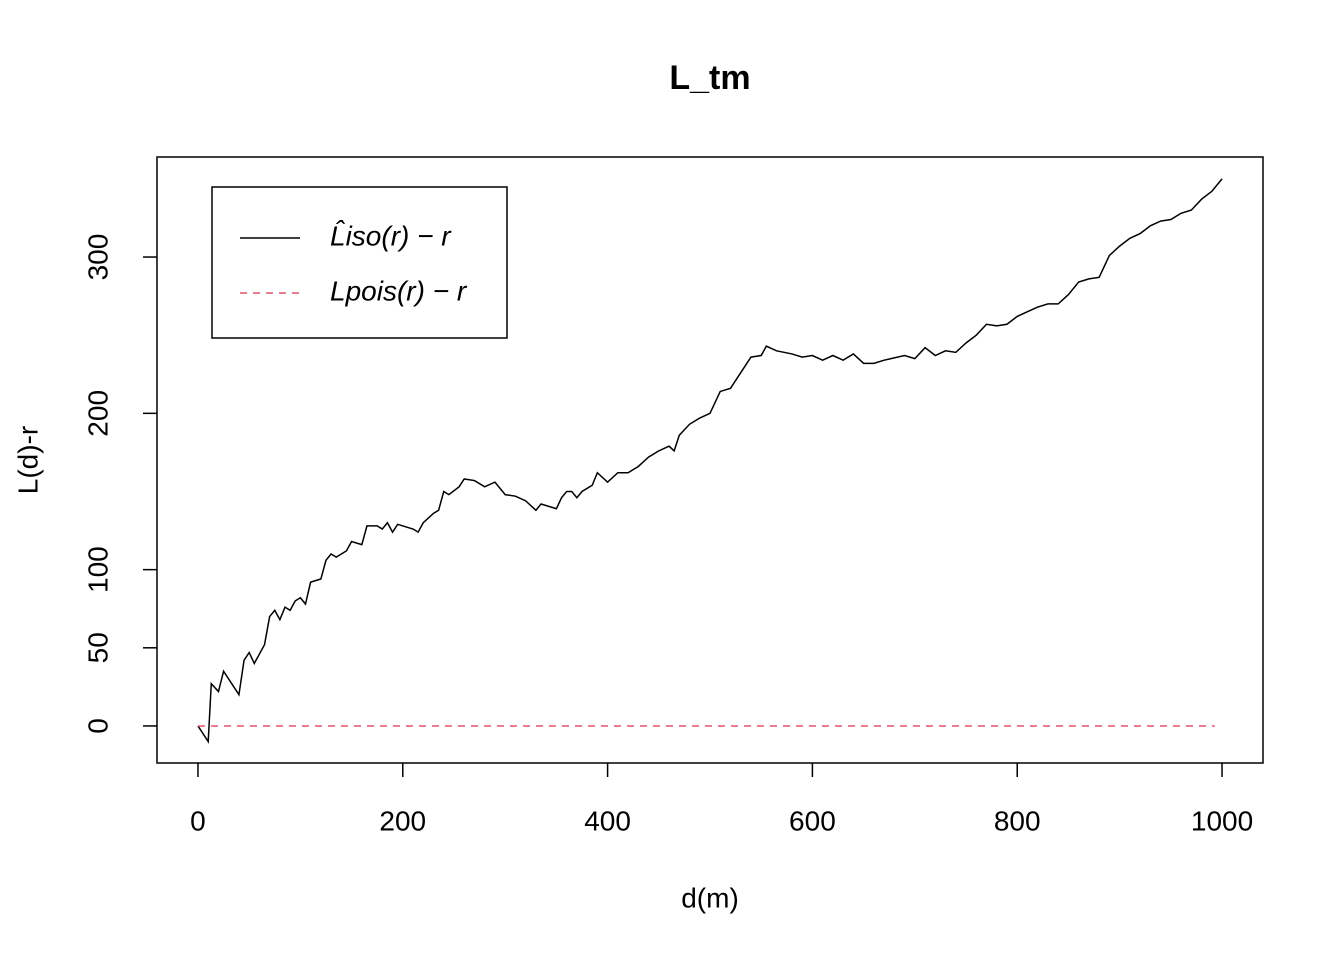 This screenshot has height=965, width=1344. I want to click on chart-title: L_tm, so click(709, 78).